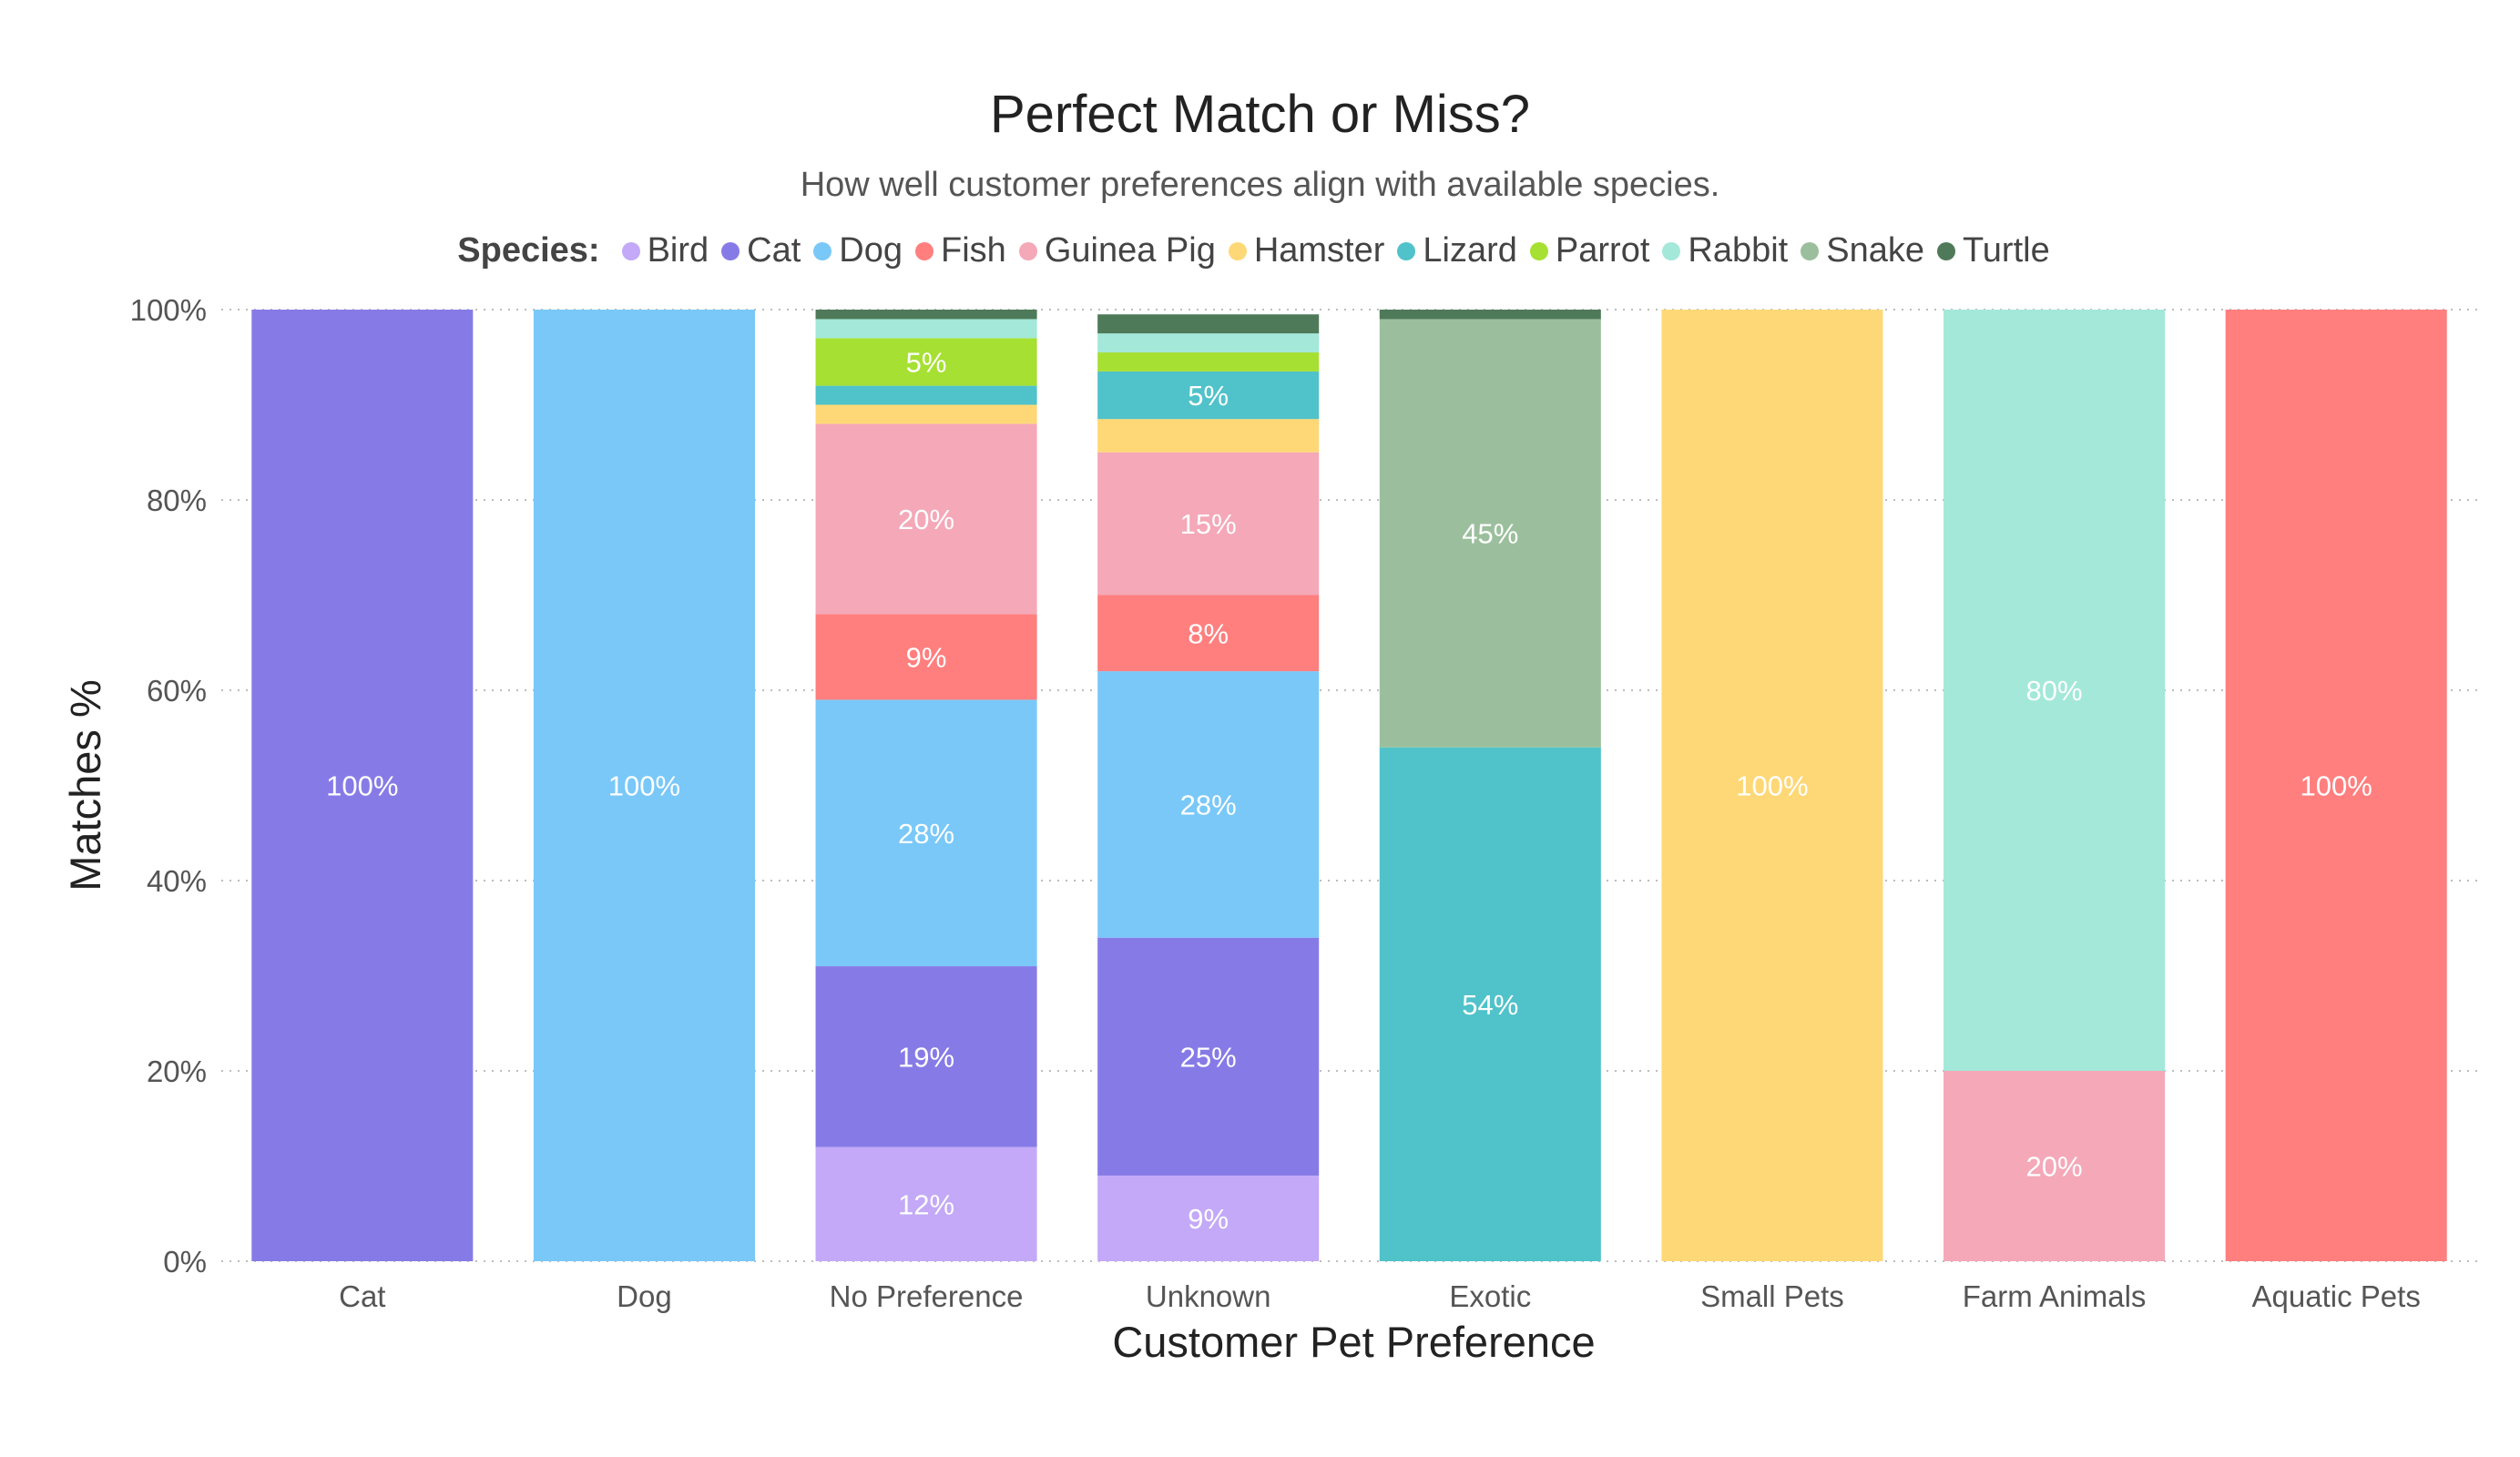  Describe the element at coordinates (927, 1296) in the screenshot. I see `x-tick-label: No Preference` at that location.